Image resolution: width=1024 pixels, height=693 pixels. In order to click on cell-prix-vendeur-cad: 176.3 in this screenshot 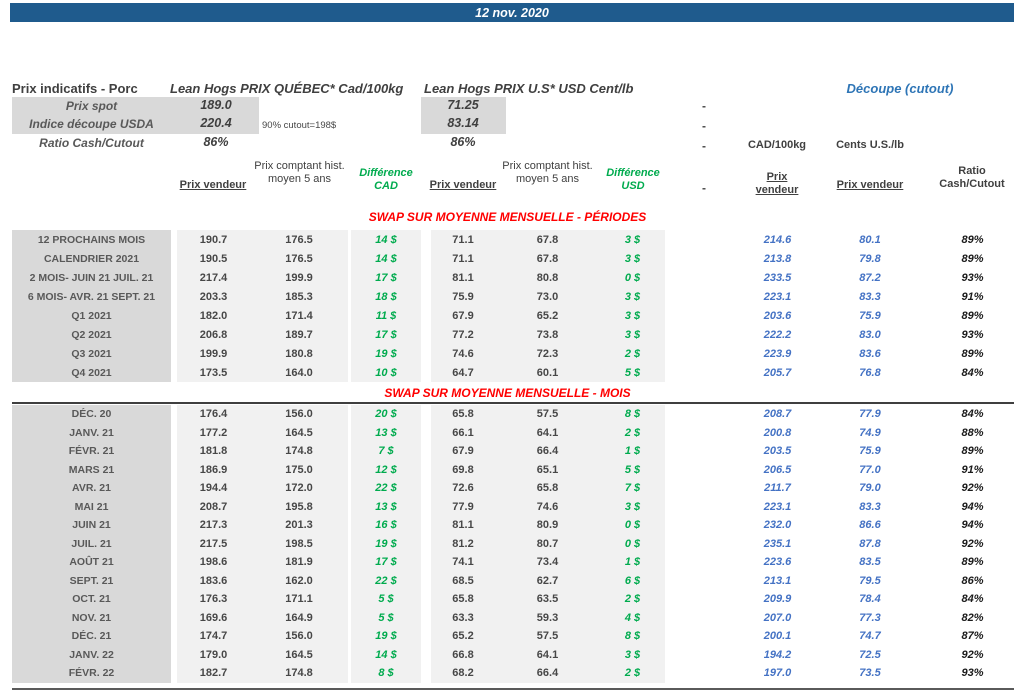, I will do `click(213, 599)`.